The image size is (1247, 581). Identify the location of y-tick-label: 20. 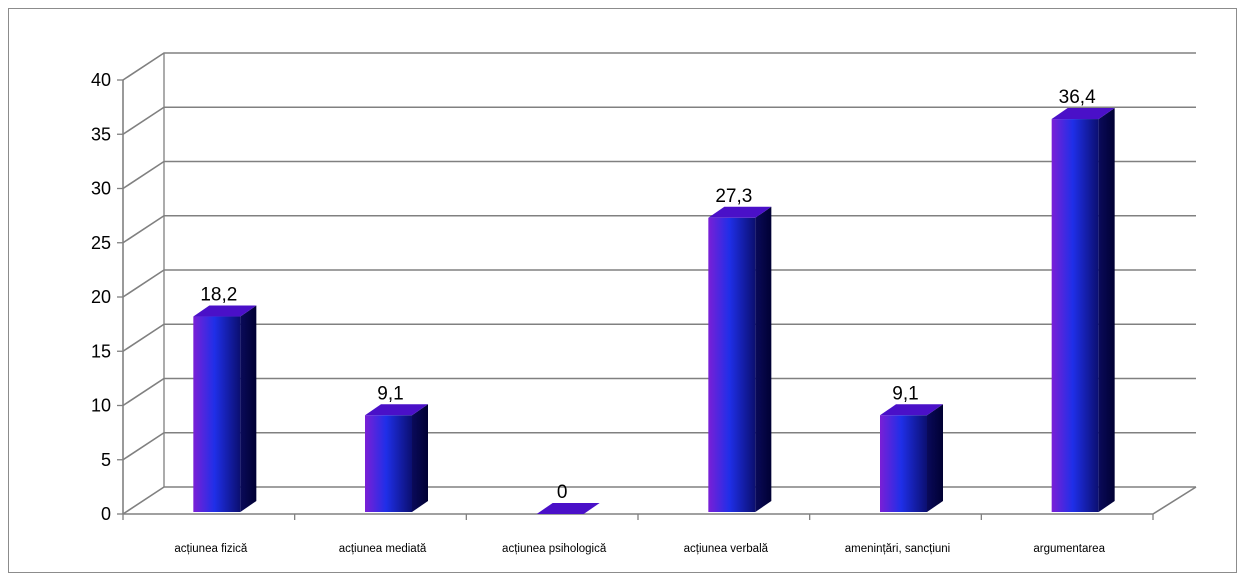
(101, 297).